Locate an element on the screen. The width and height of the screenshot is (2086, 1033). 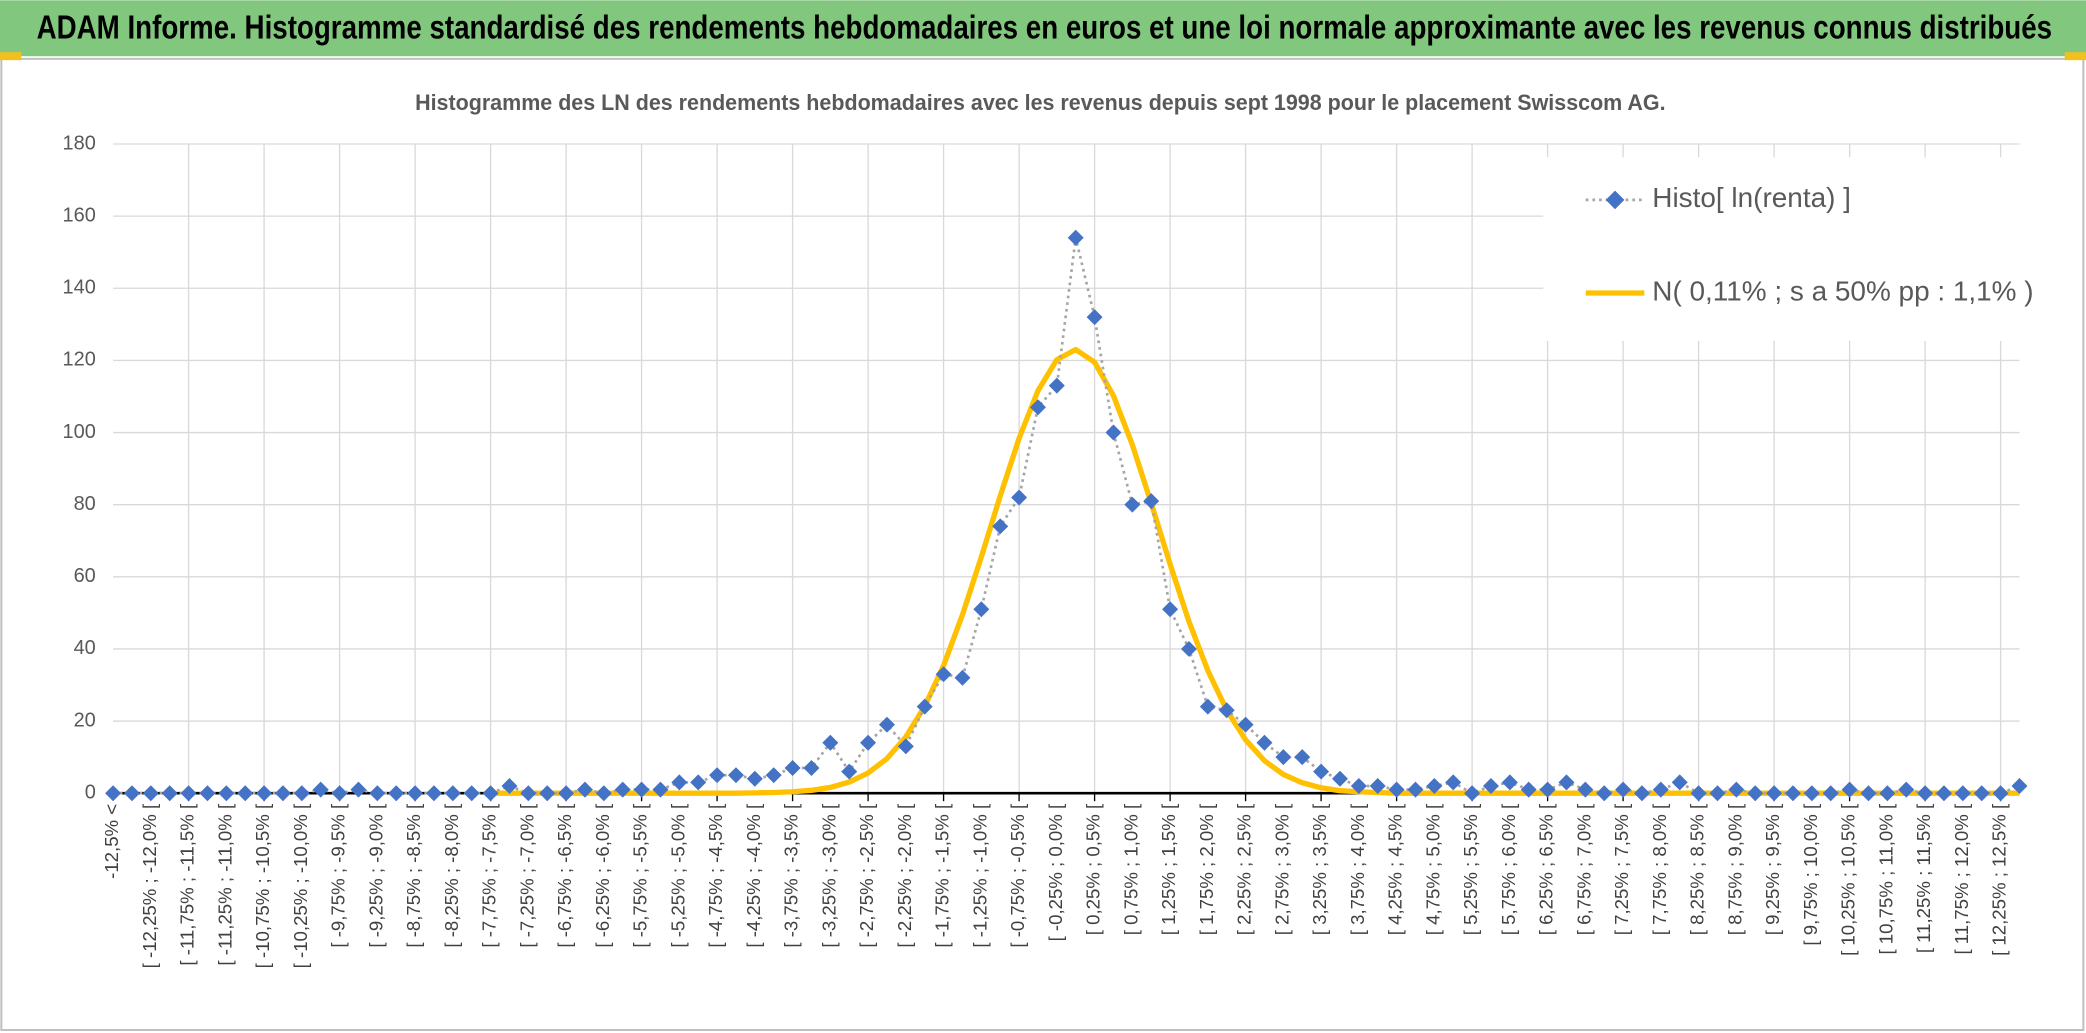
x-tick-label: [ 9,25% ; 9,5% [ is located at coordinates (1772, 869).